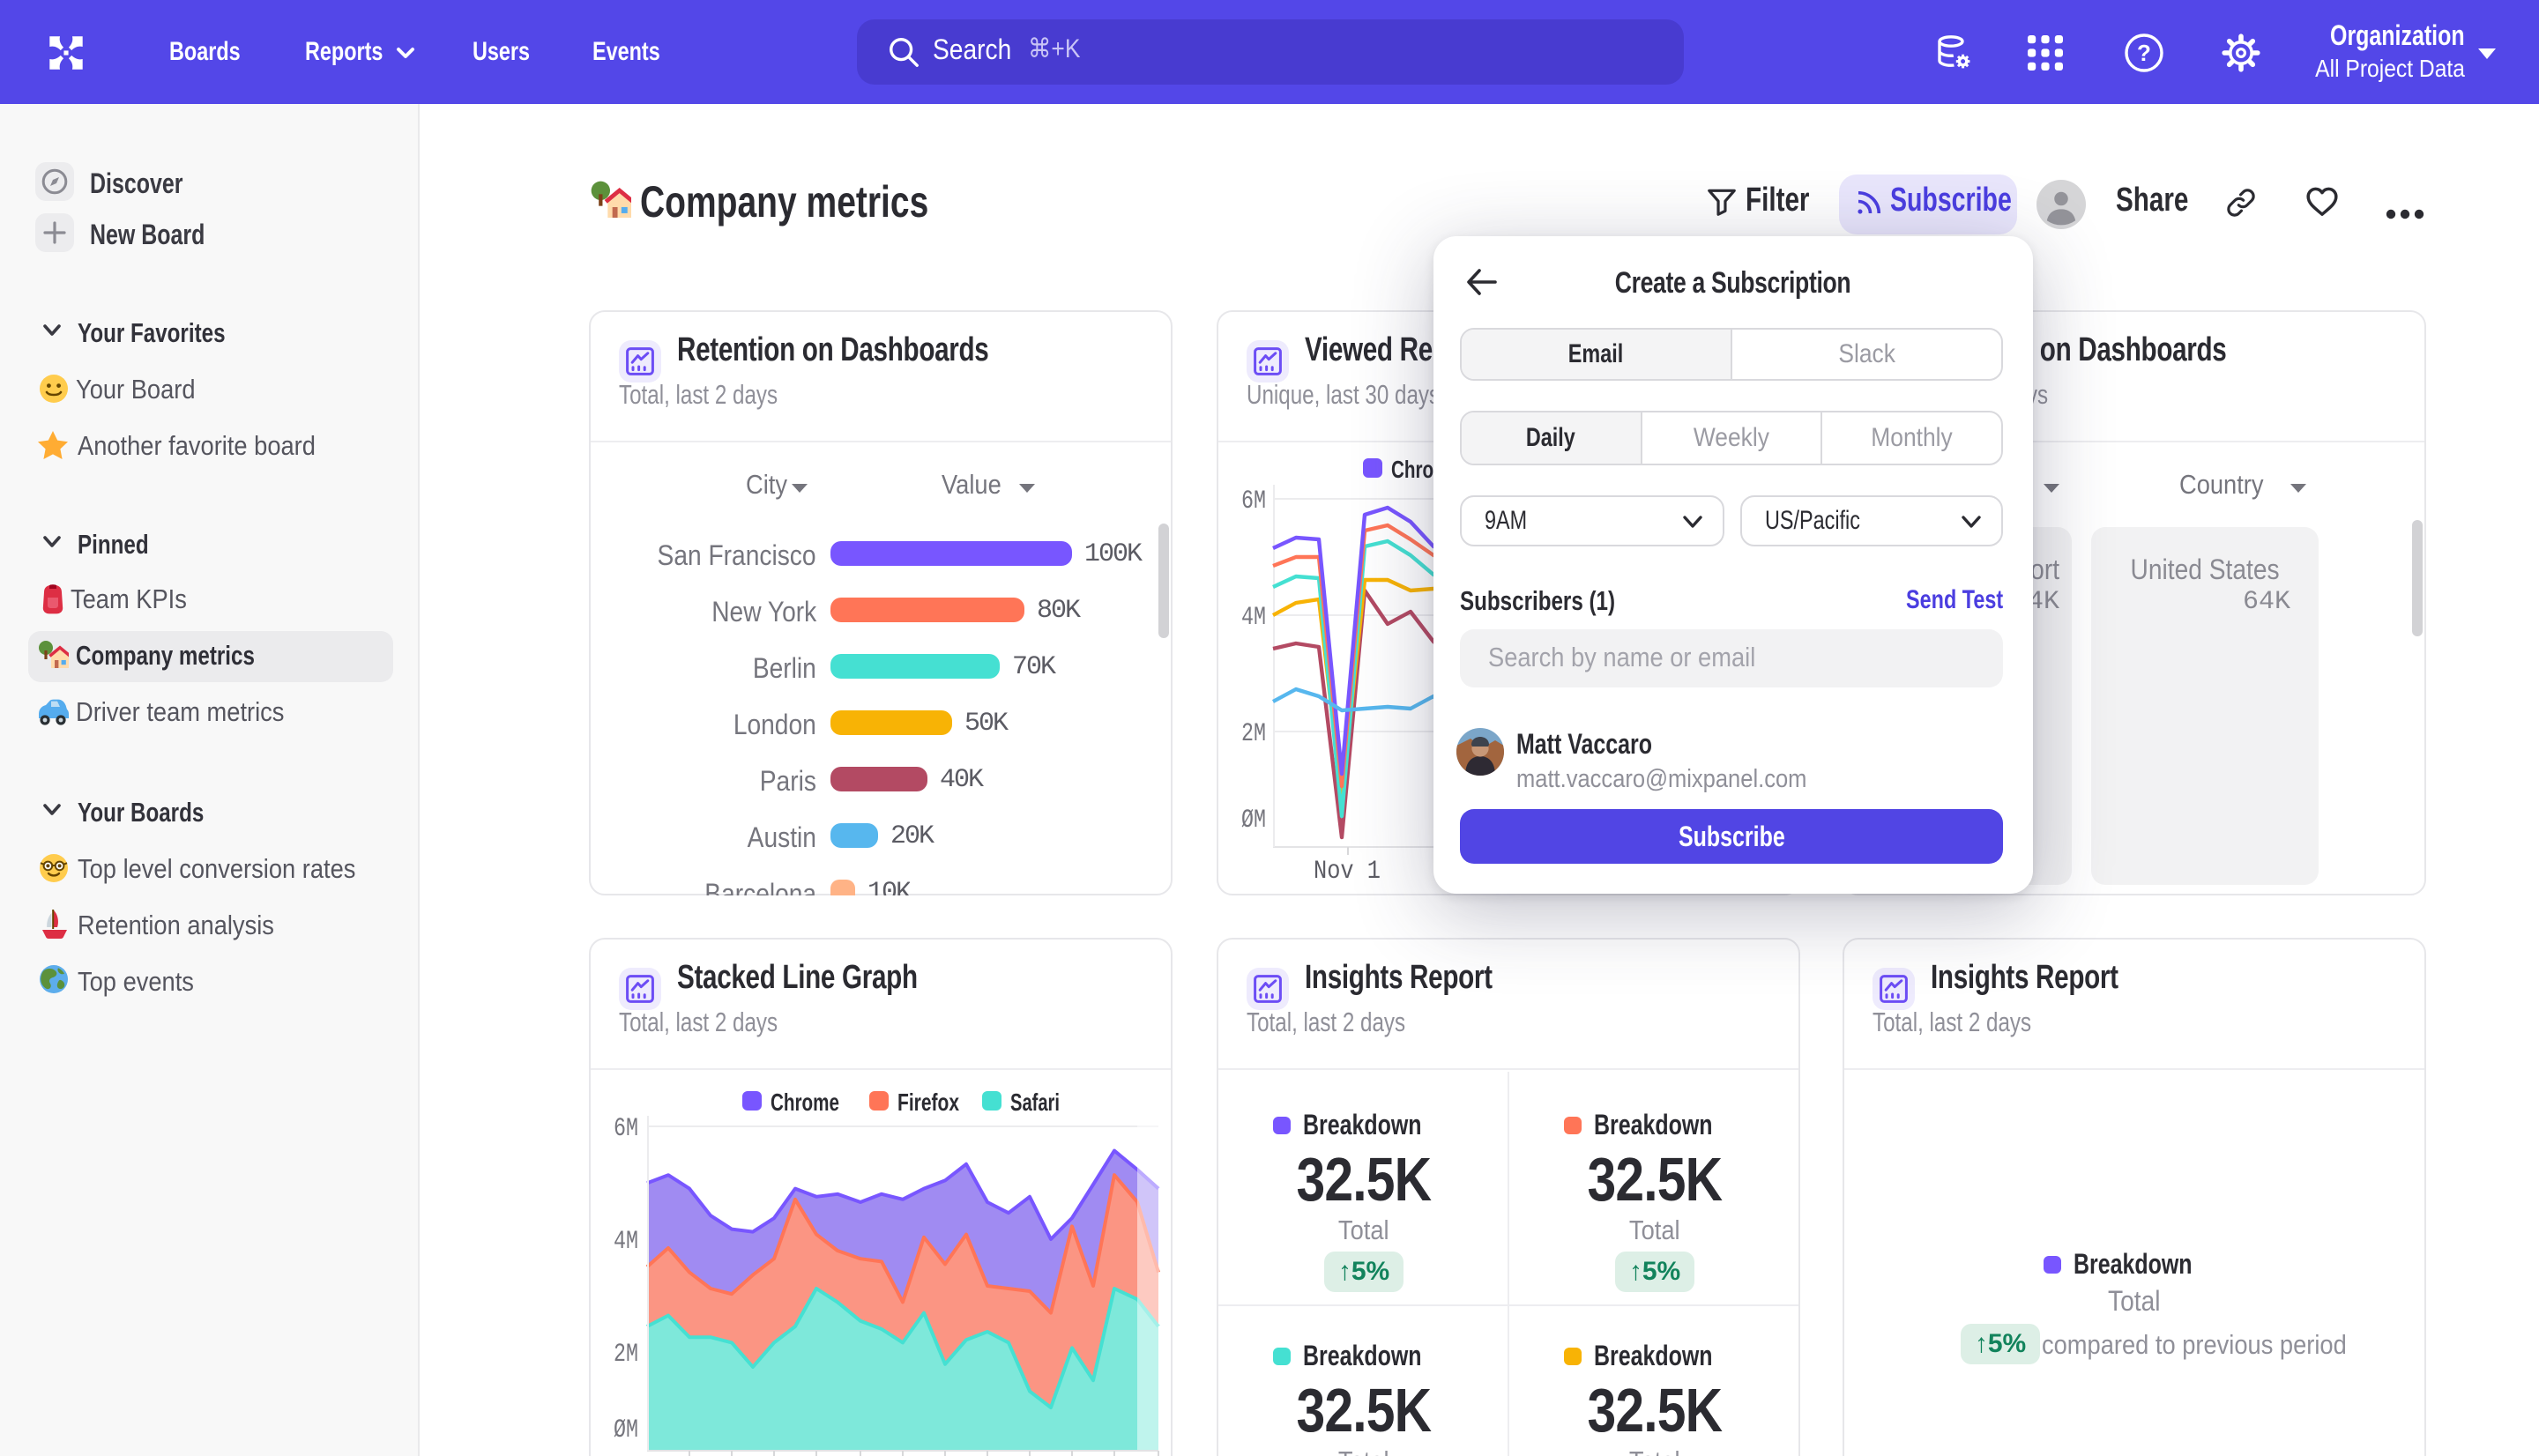  Describe the element at coordinates (1347, 872) in the screenshot. I see `svg-text: Nov 1` at that location.